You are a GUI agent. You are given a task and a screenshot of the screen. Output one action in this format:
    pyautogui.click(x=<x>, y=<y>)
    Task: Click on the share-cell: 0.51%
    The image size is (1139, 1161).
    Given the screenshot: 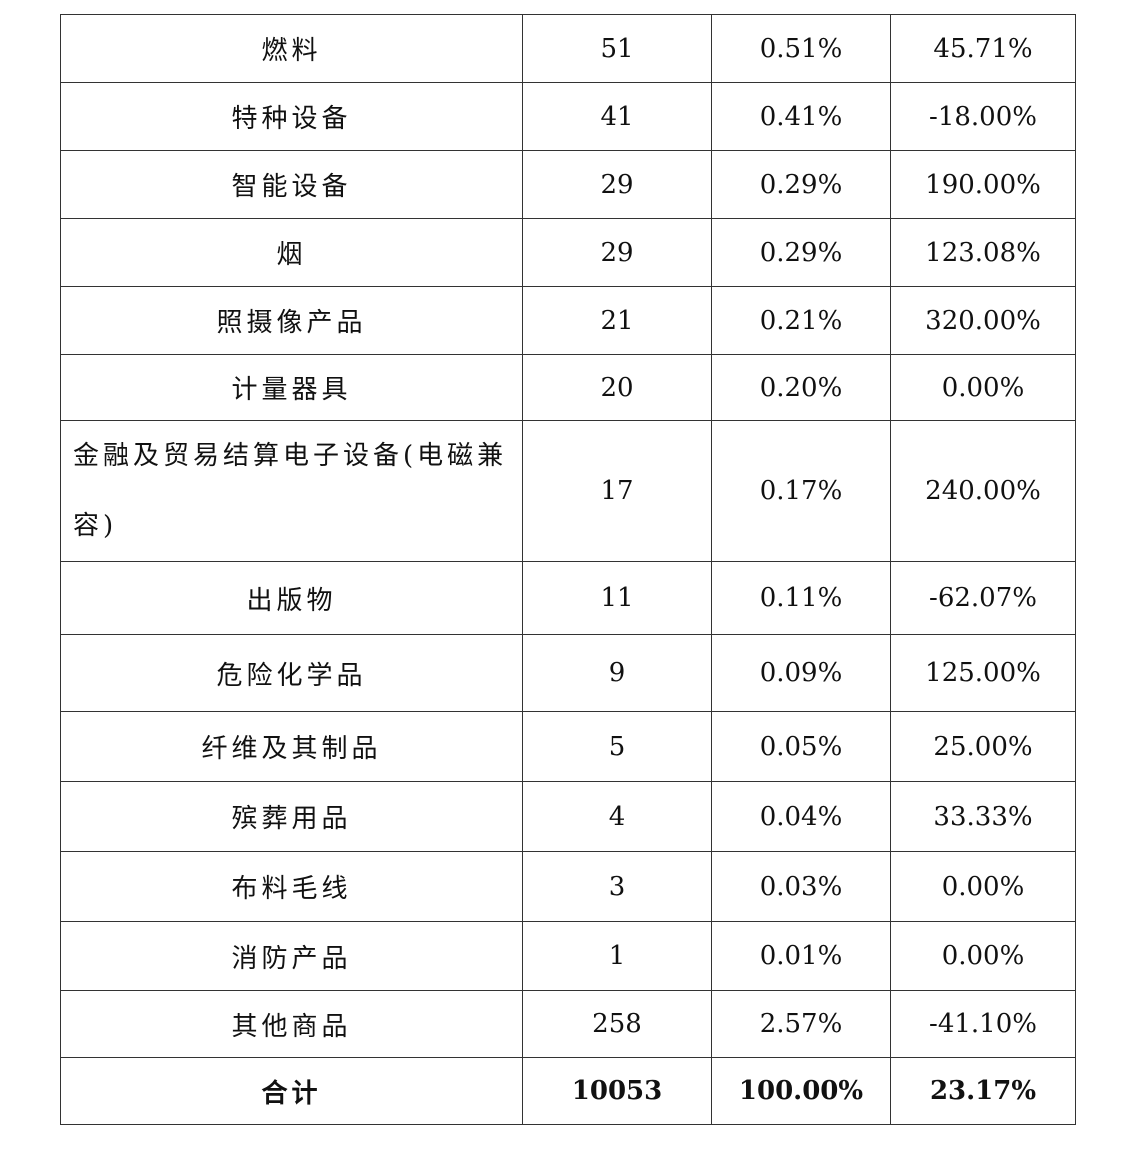 What is the action you would take?
    pyautogui.click(x=801, y=48)
    